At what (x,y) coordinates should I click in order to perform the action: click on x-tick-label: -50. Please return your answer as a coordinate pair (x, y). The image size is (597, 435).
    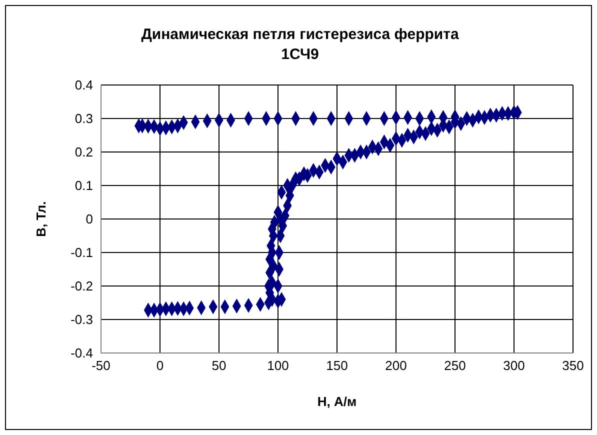
    Looking at the image, I should click on (101, 366).